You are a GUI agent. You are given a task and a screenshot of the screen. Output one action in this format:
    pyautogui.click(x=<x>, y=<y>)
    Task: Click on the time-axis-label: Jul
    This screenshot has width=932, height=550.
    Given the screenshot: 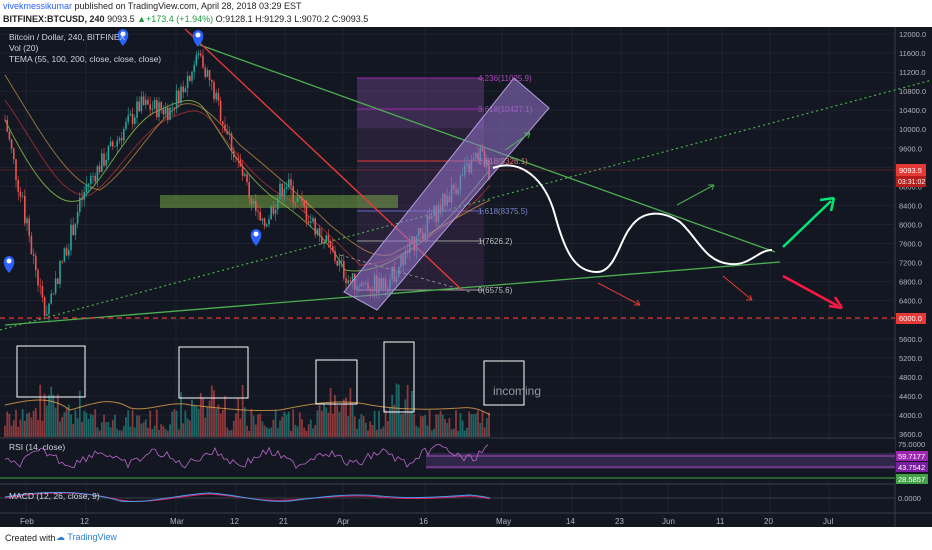 What is the action you would take?
    pyautogui.click(x=828, y=521)
    